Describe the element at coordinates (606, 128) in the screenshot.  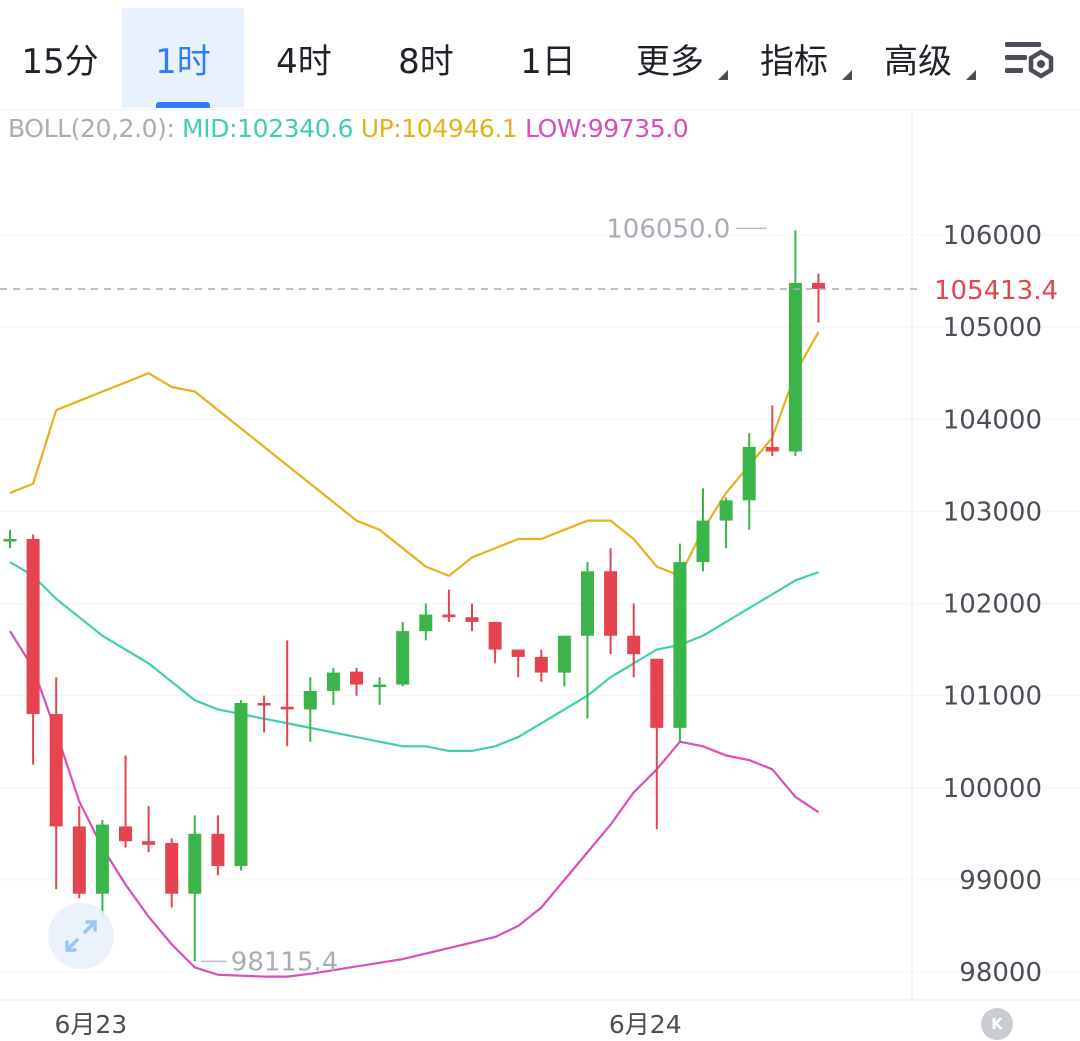
I see `boll-low-value: LOW:99735.0` at that location.